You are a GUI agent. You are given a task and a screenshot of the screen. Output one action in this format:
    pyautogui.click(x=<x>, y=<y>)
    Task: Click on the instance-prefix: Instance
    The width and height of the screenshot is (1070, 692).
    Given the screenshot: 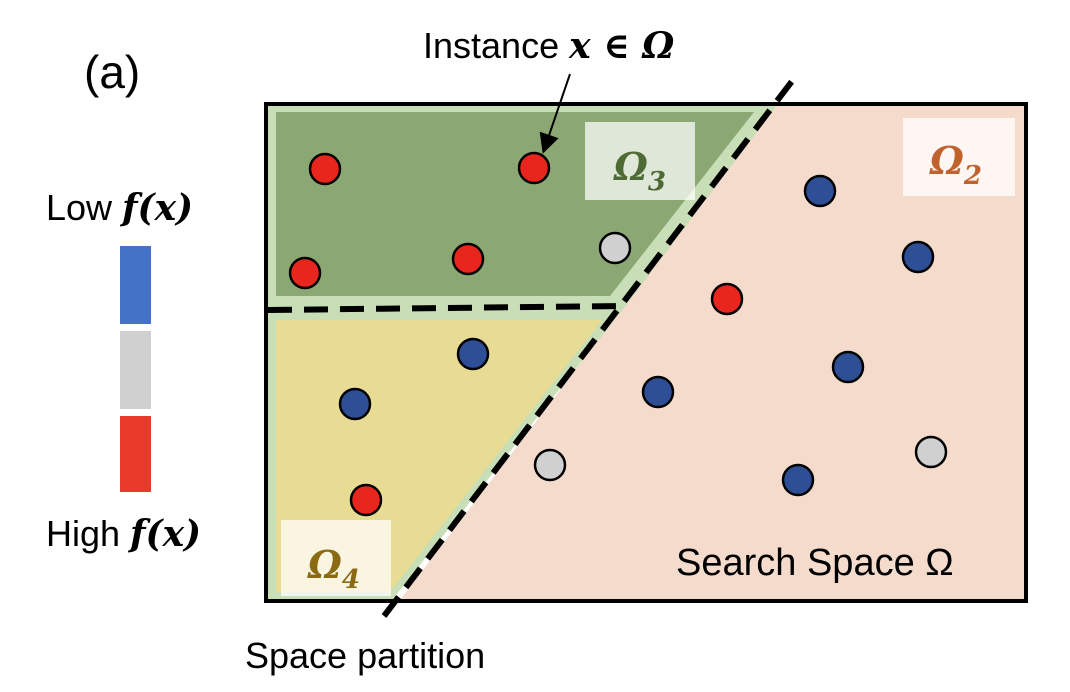 What is the action you would take?
    pyautogui.click(x=496, y=45)
    